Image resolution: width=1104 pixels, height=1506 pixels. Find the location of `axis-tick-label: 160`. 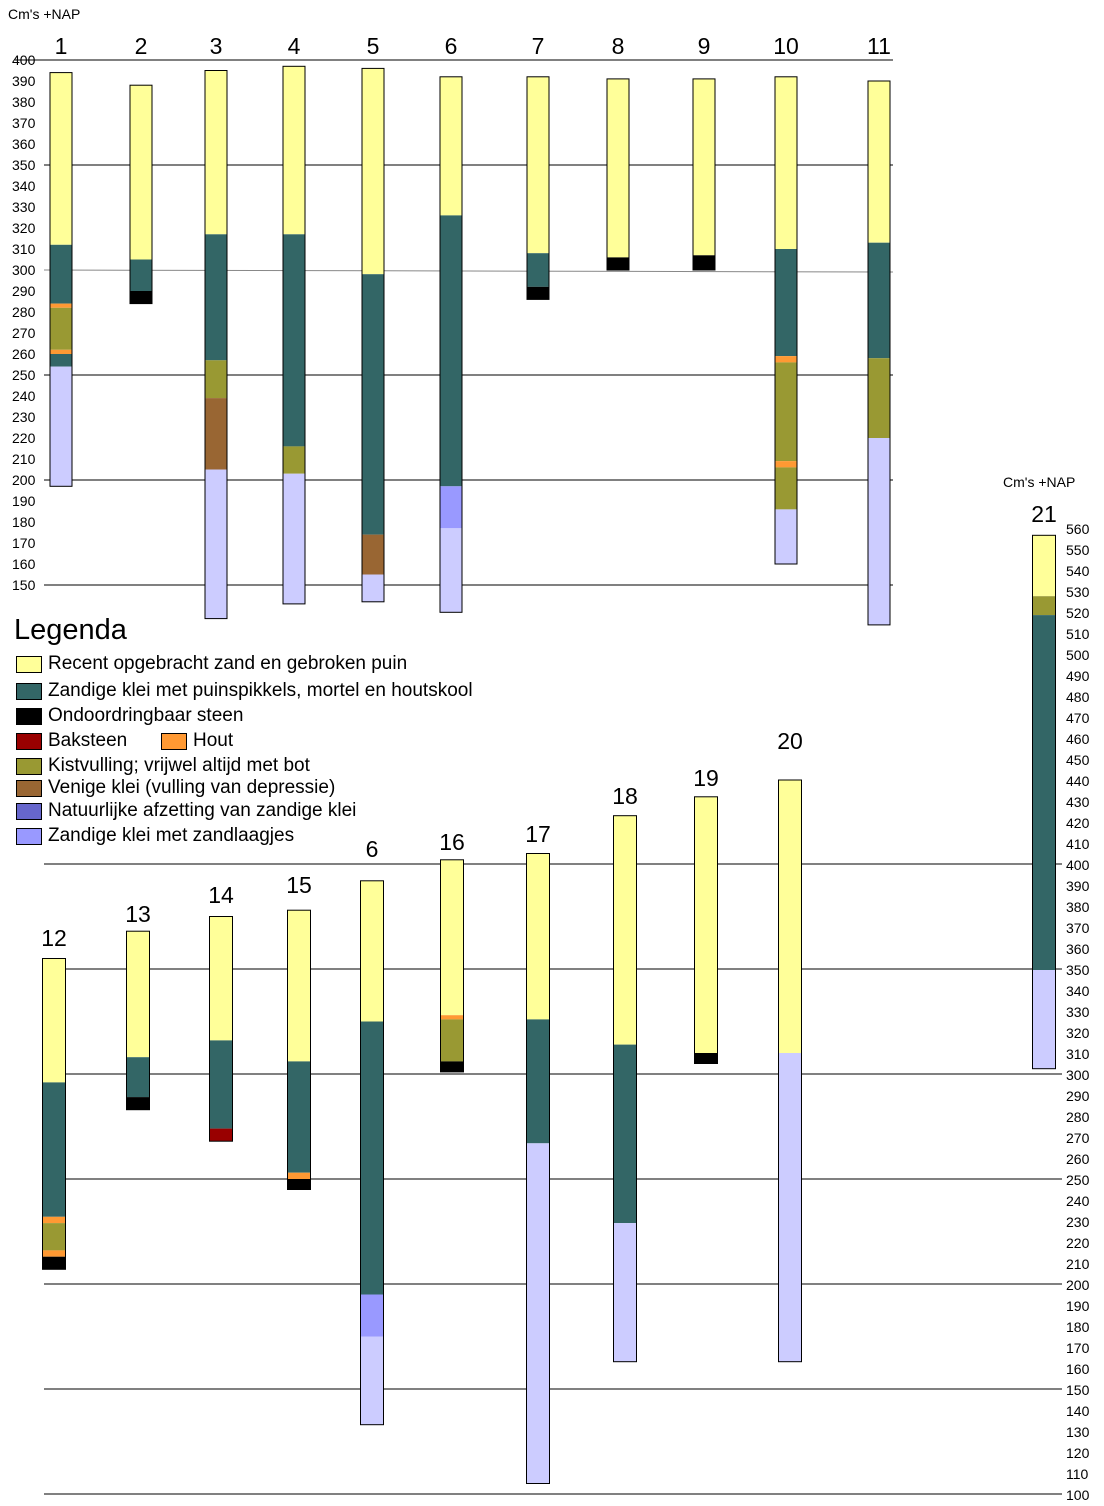

axis-tick-label: 160 is located at coordinates (24, 564).